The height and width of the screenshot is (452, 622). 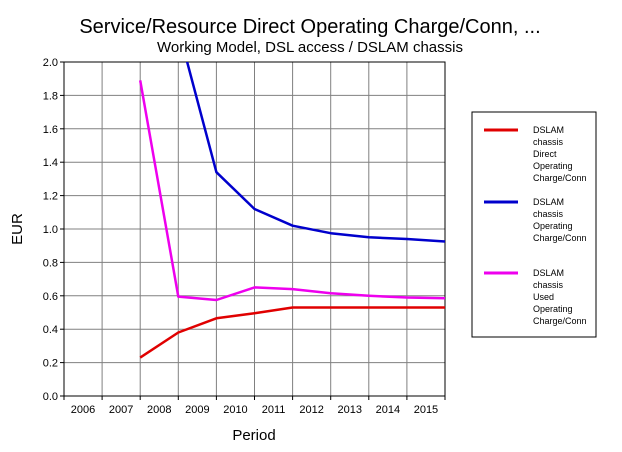 I want to click on x-tick-label: 2007, so click(x=121, y=410).